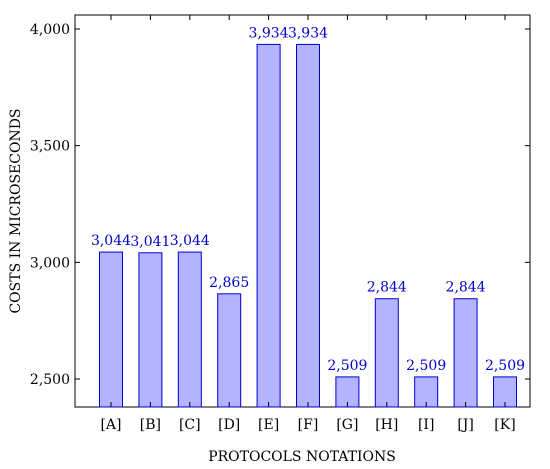  Describe the element at coordinates (465, 353) in the screenshot. I see `bar-j` at that location.